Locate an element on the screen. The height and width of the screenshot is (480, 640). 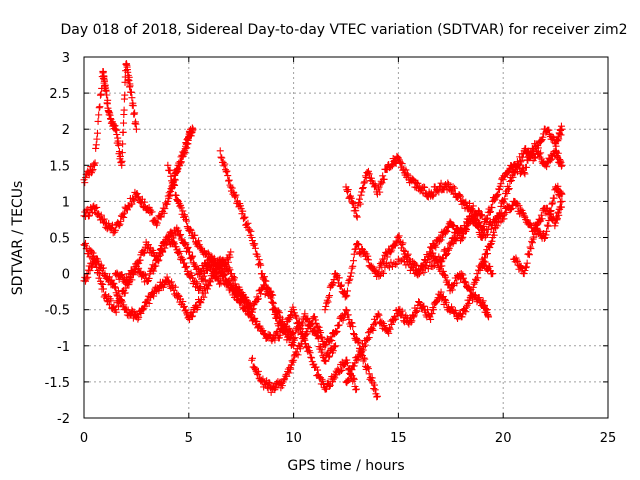
y-tick-label: 3 is located at coordinates (66, 58).